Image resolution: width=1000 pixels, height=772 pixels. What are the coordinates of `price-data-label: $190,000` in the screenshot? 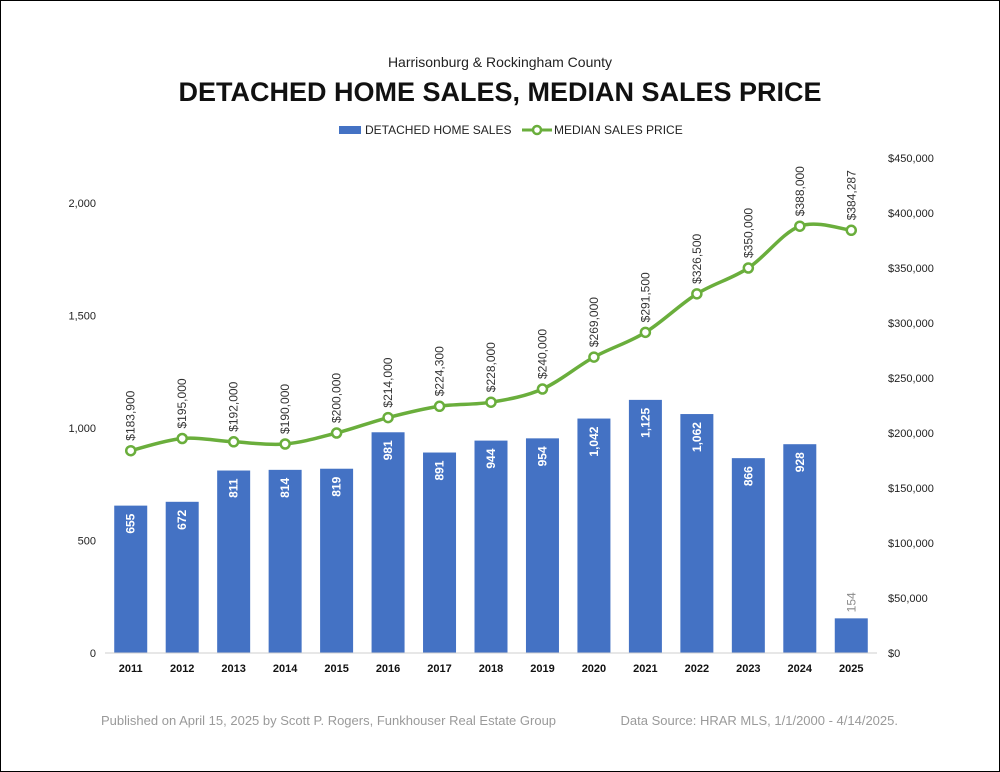 It's located at (285, 409).